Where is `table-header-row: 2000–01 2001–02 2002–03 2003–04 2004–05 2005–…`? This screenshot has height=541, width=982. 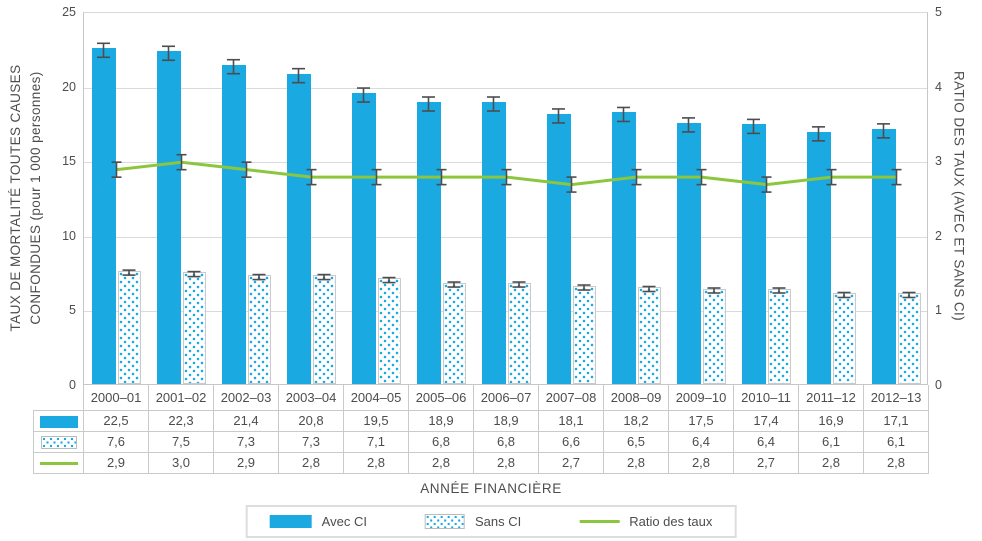
table-header-row: 2000–01 2001–02 2002–03 2003–04 2004–05 2005–… is located at coordinates (481, 397).